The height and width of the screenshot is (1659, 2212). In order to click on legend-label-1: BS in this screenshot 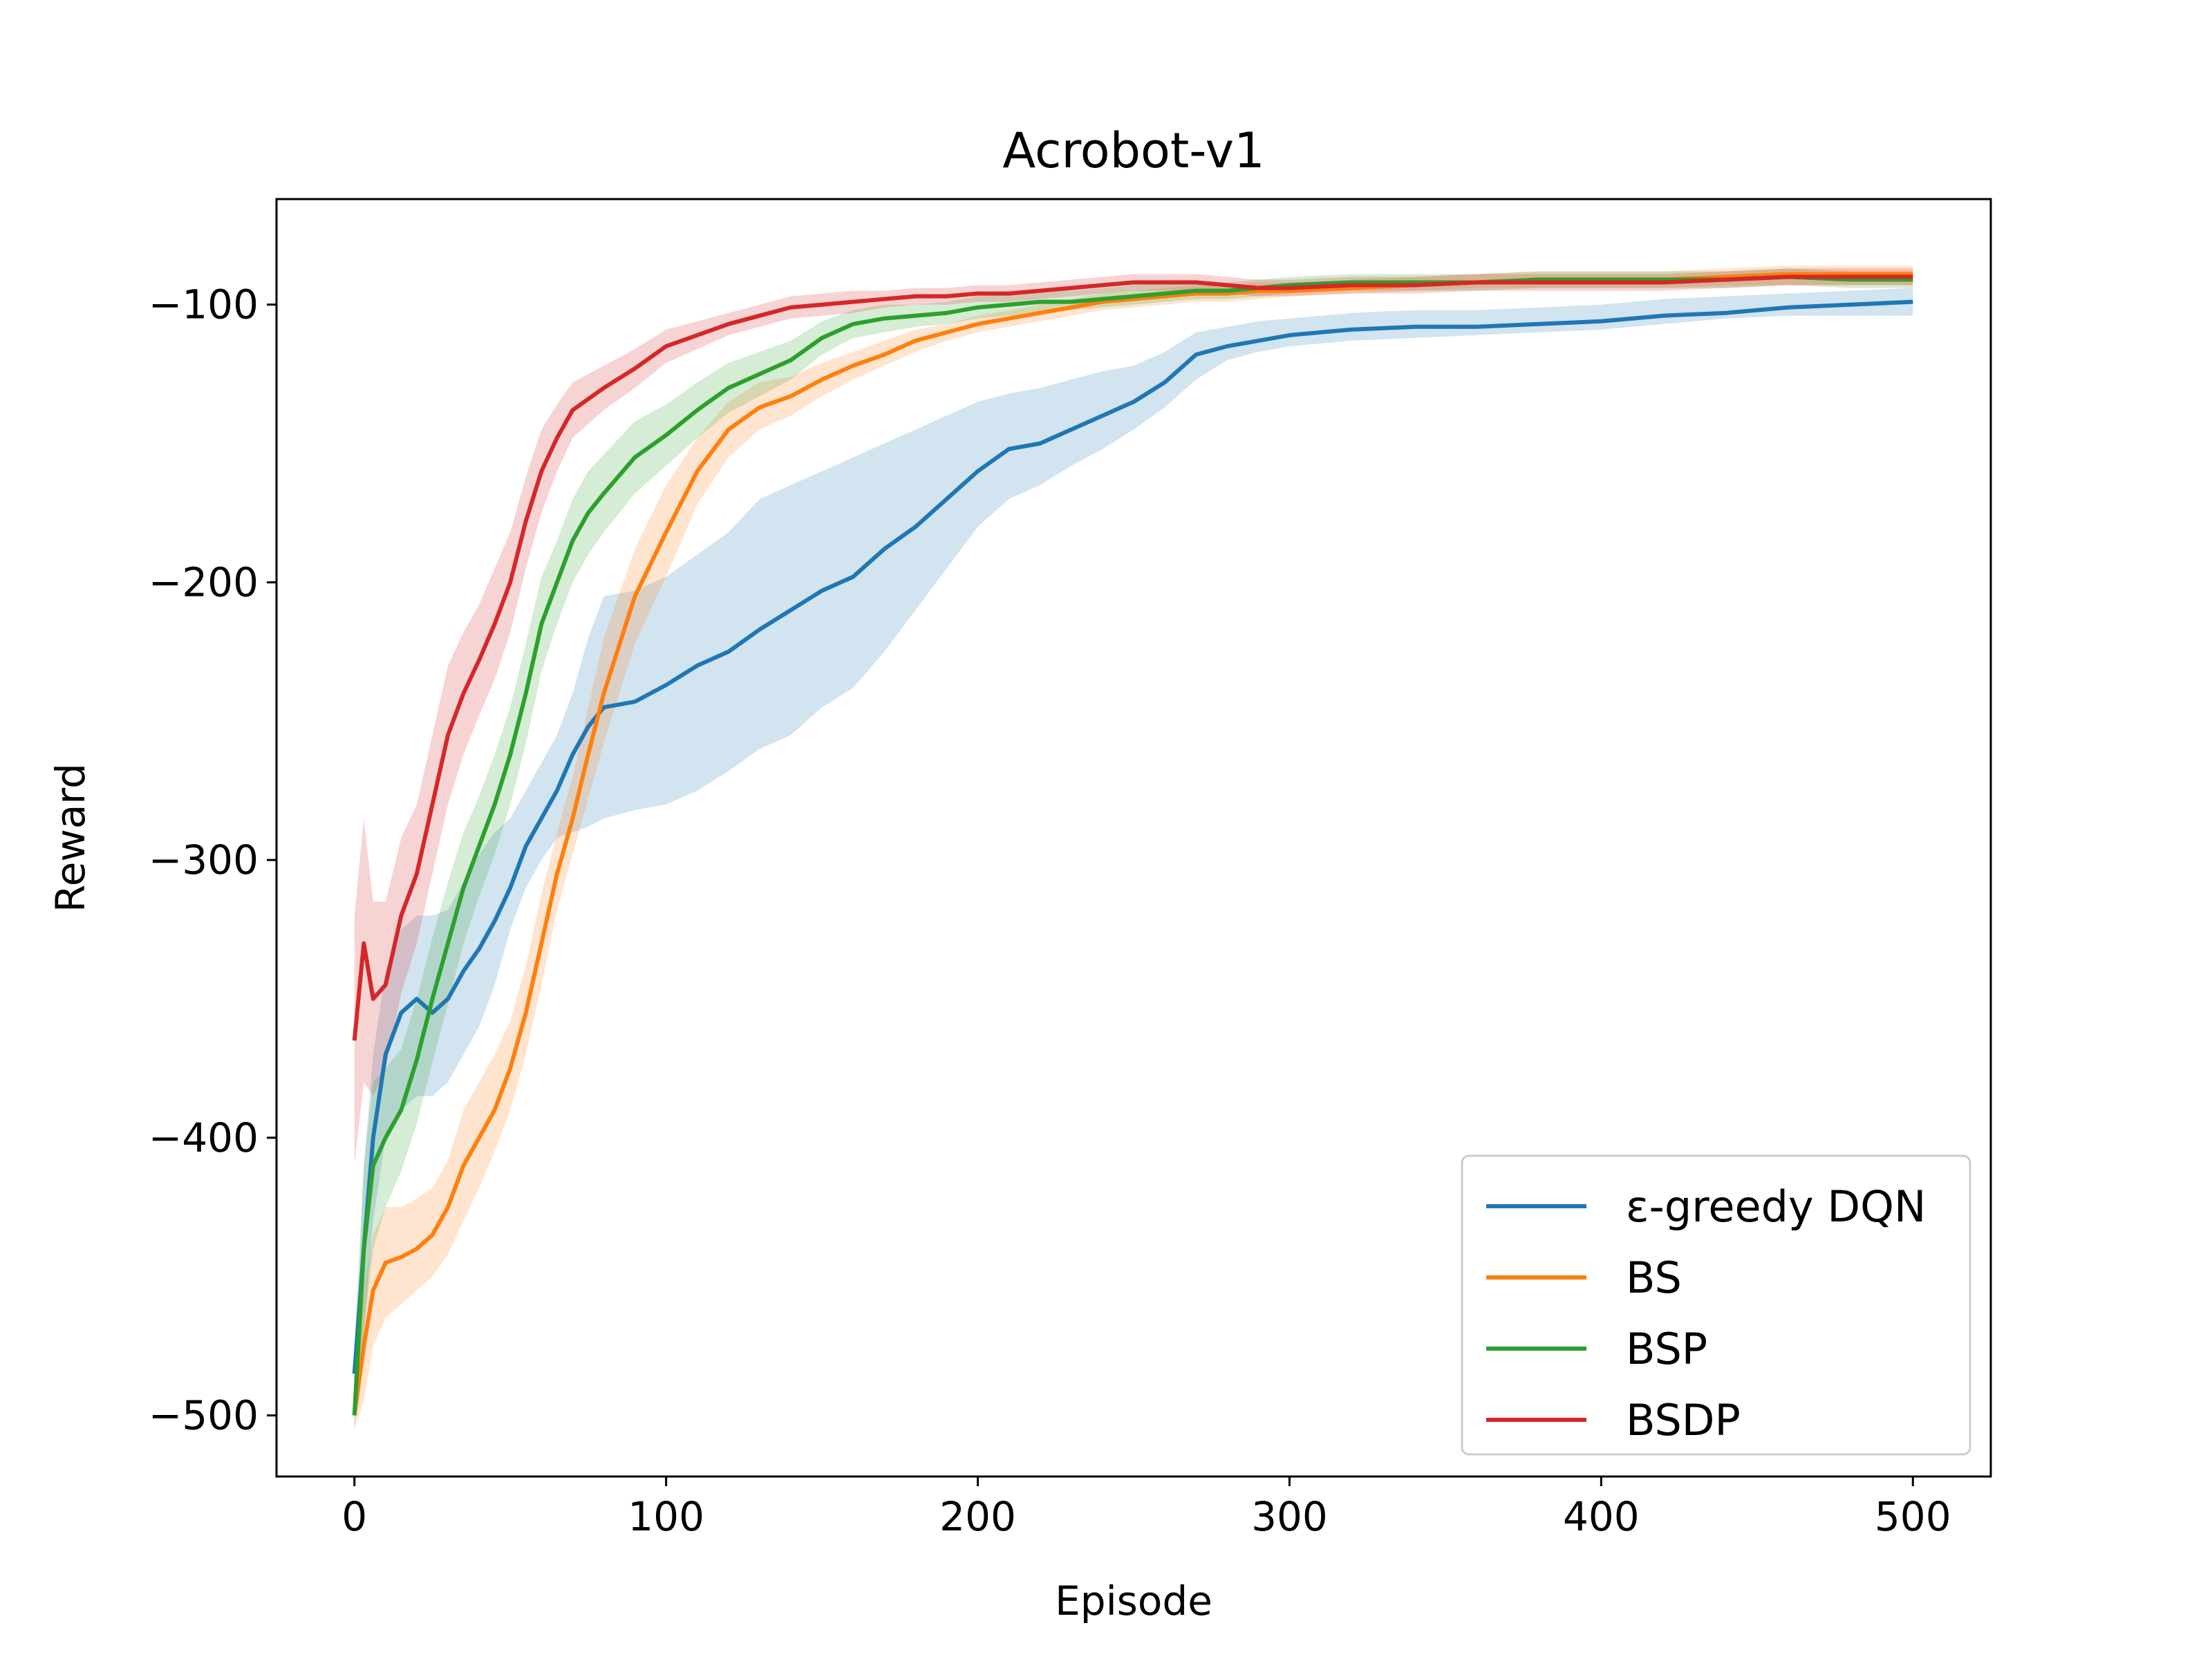, I will do `click(1654, 1278)`.